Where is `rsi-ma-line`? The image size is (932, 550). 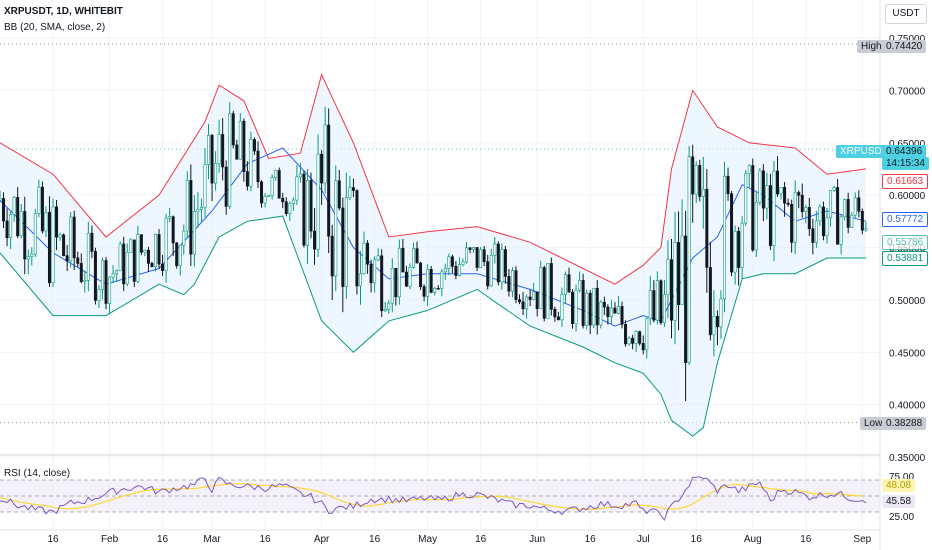
rsi-ma-line is located at coordinates (431, 496).